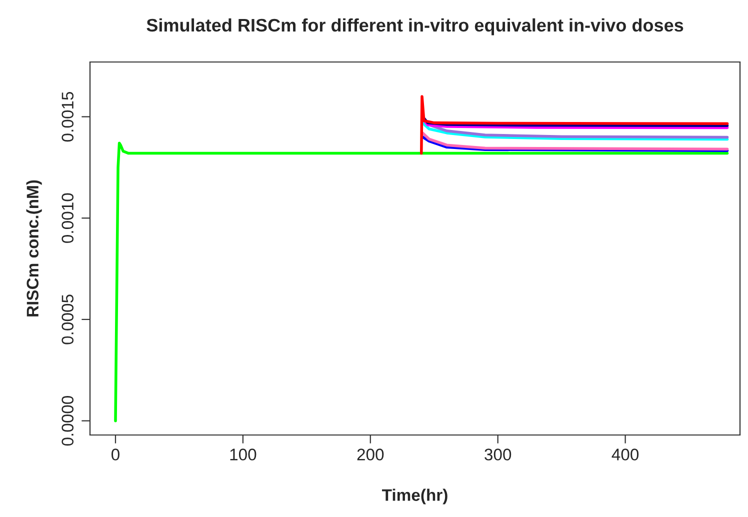 The width and height of the screenshot is (748, 517). Describe the element at coordinates (68, 218) in the screenshot. I see `y-tick-label: 0.0010` at that location.